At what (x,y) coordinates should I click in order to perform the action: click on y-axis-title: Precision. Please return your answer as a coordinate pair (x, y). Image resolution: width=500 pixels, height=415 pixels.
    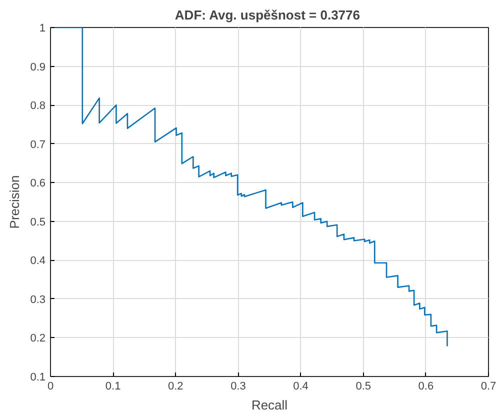
    Looking at the image, I should click on (14, 202).